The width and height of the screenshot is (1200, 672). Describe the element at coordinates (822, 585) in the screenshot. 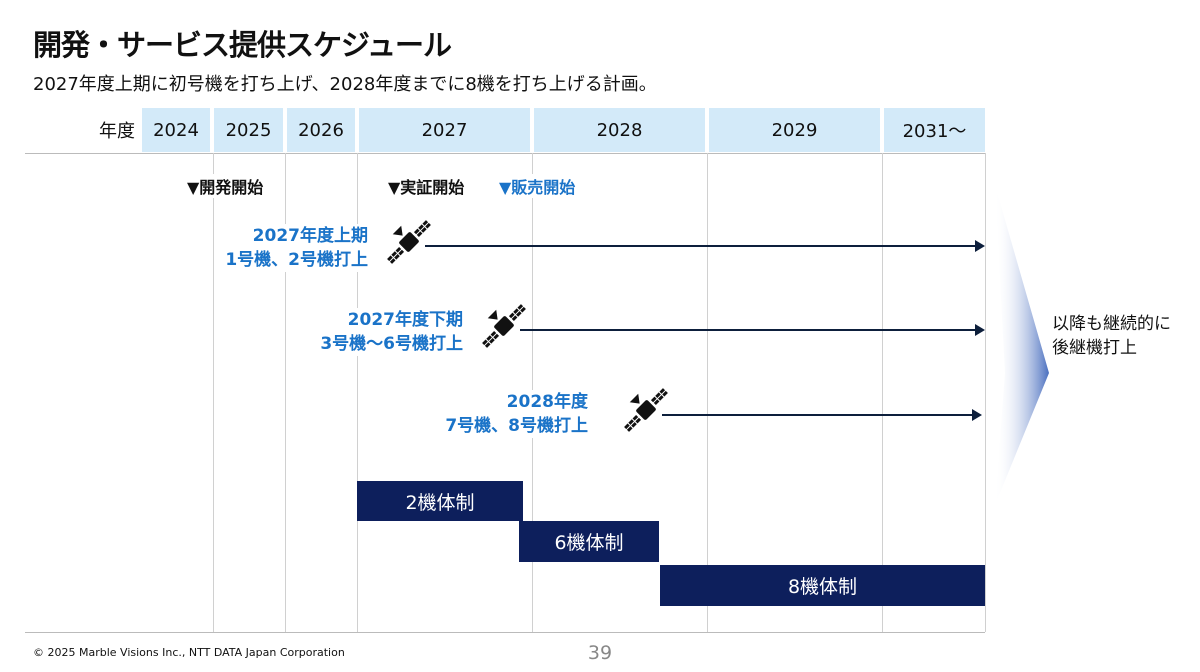

I see `fleet-8-bar: 8機体制` at that location.